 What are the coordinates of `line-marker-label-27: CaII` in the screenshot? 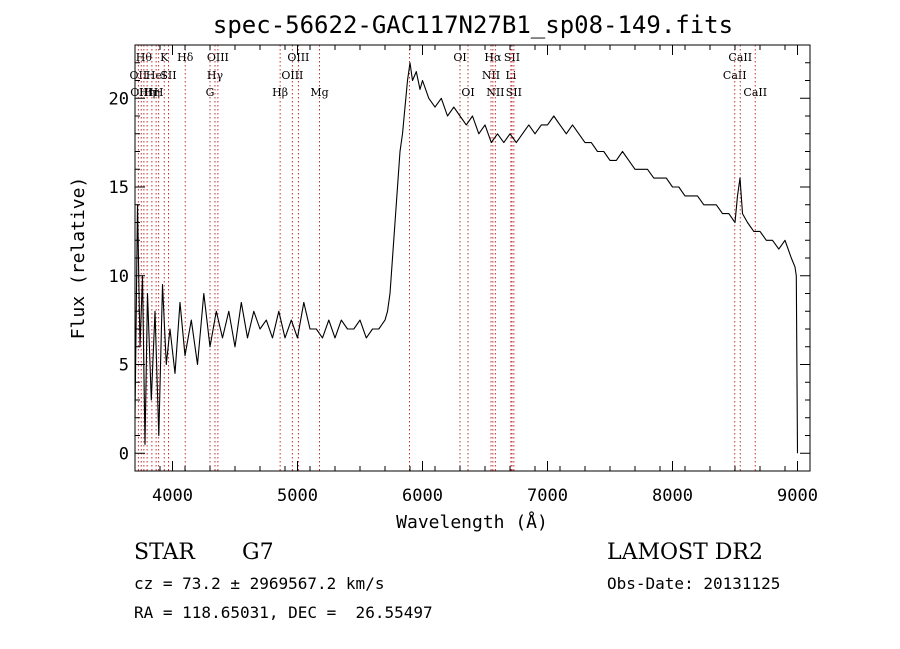 It's located at (740, 57).